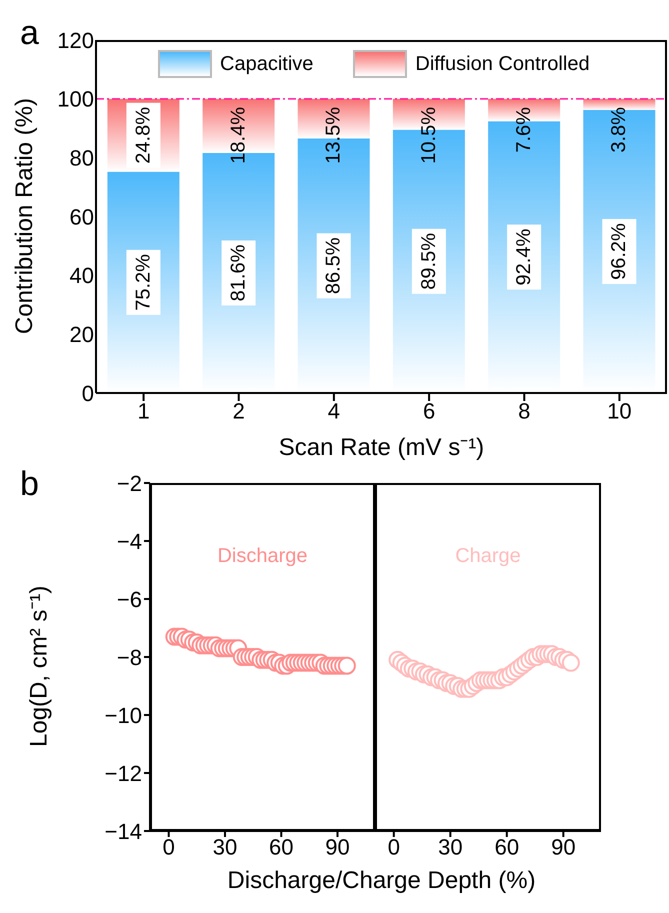 The image size is (669, 913). What do you see at coordinates (82, 334) in the screenshot?
I see `y-tick-label: 20` at bounding box center [82, 334].